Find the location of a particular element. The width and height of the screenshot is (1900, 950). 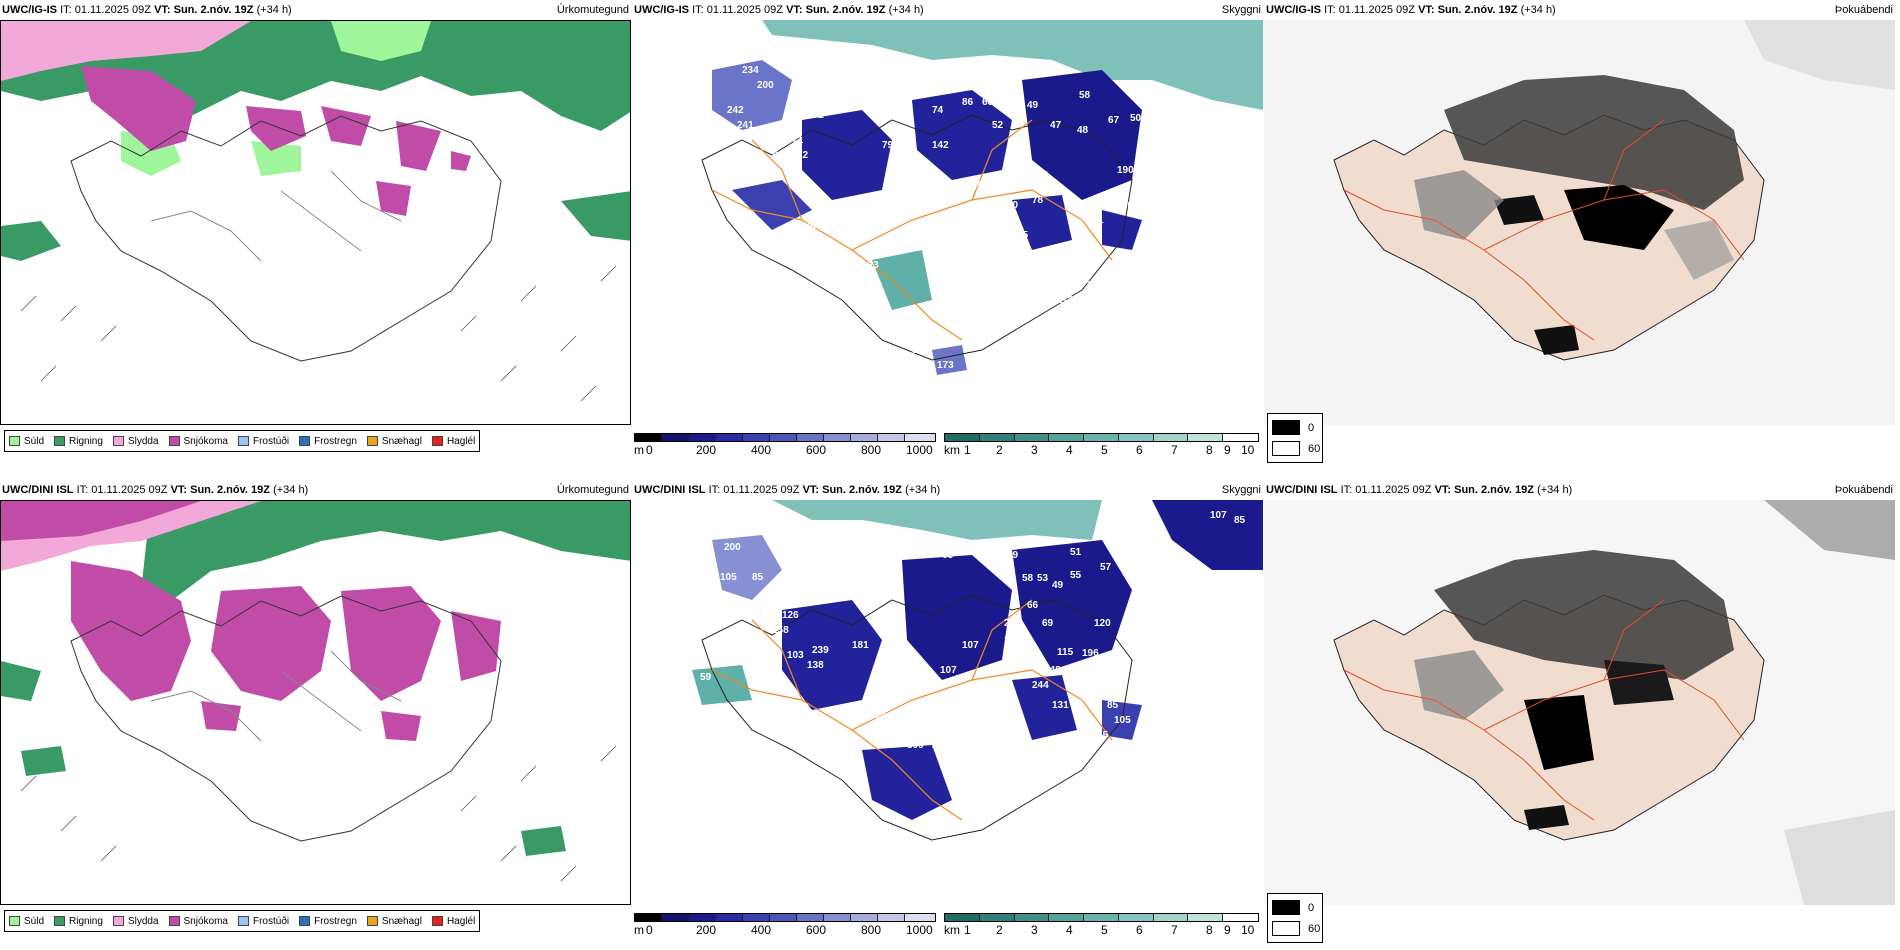

ceiling-label: 58 is located at coordinates (1028, 578).